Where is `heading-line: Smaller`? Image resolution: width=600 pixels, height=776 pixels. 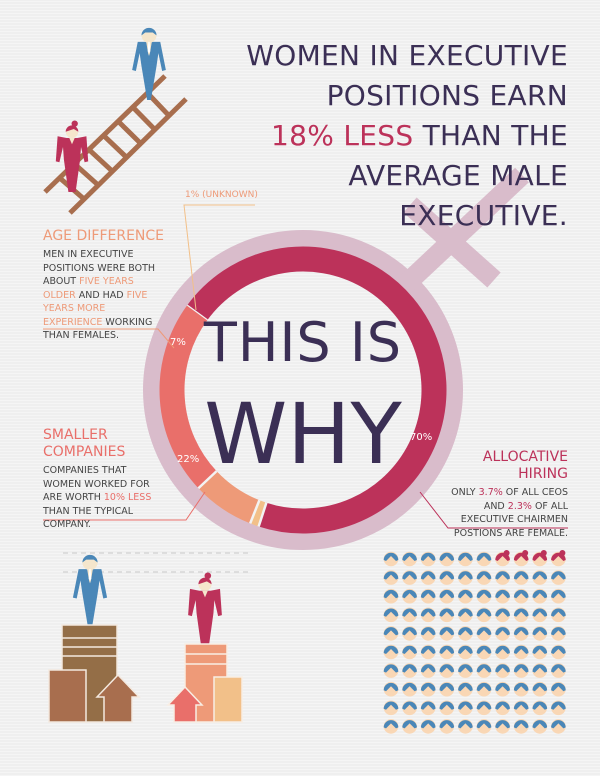
heading-line: Smaller is located at coordinates (75, 435).